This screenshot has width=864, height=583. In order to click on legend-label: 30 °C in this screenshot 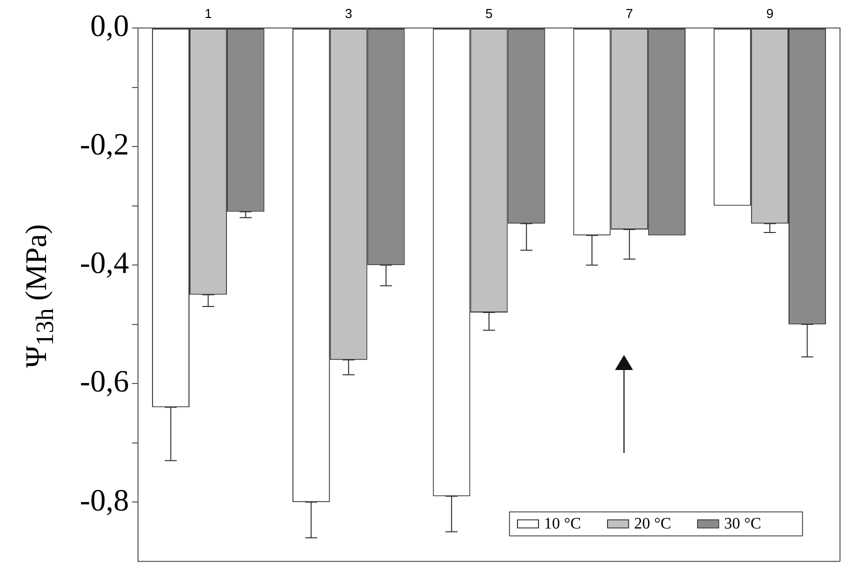, I will do `click(743, 524)`.